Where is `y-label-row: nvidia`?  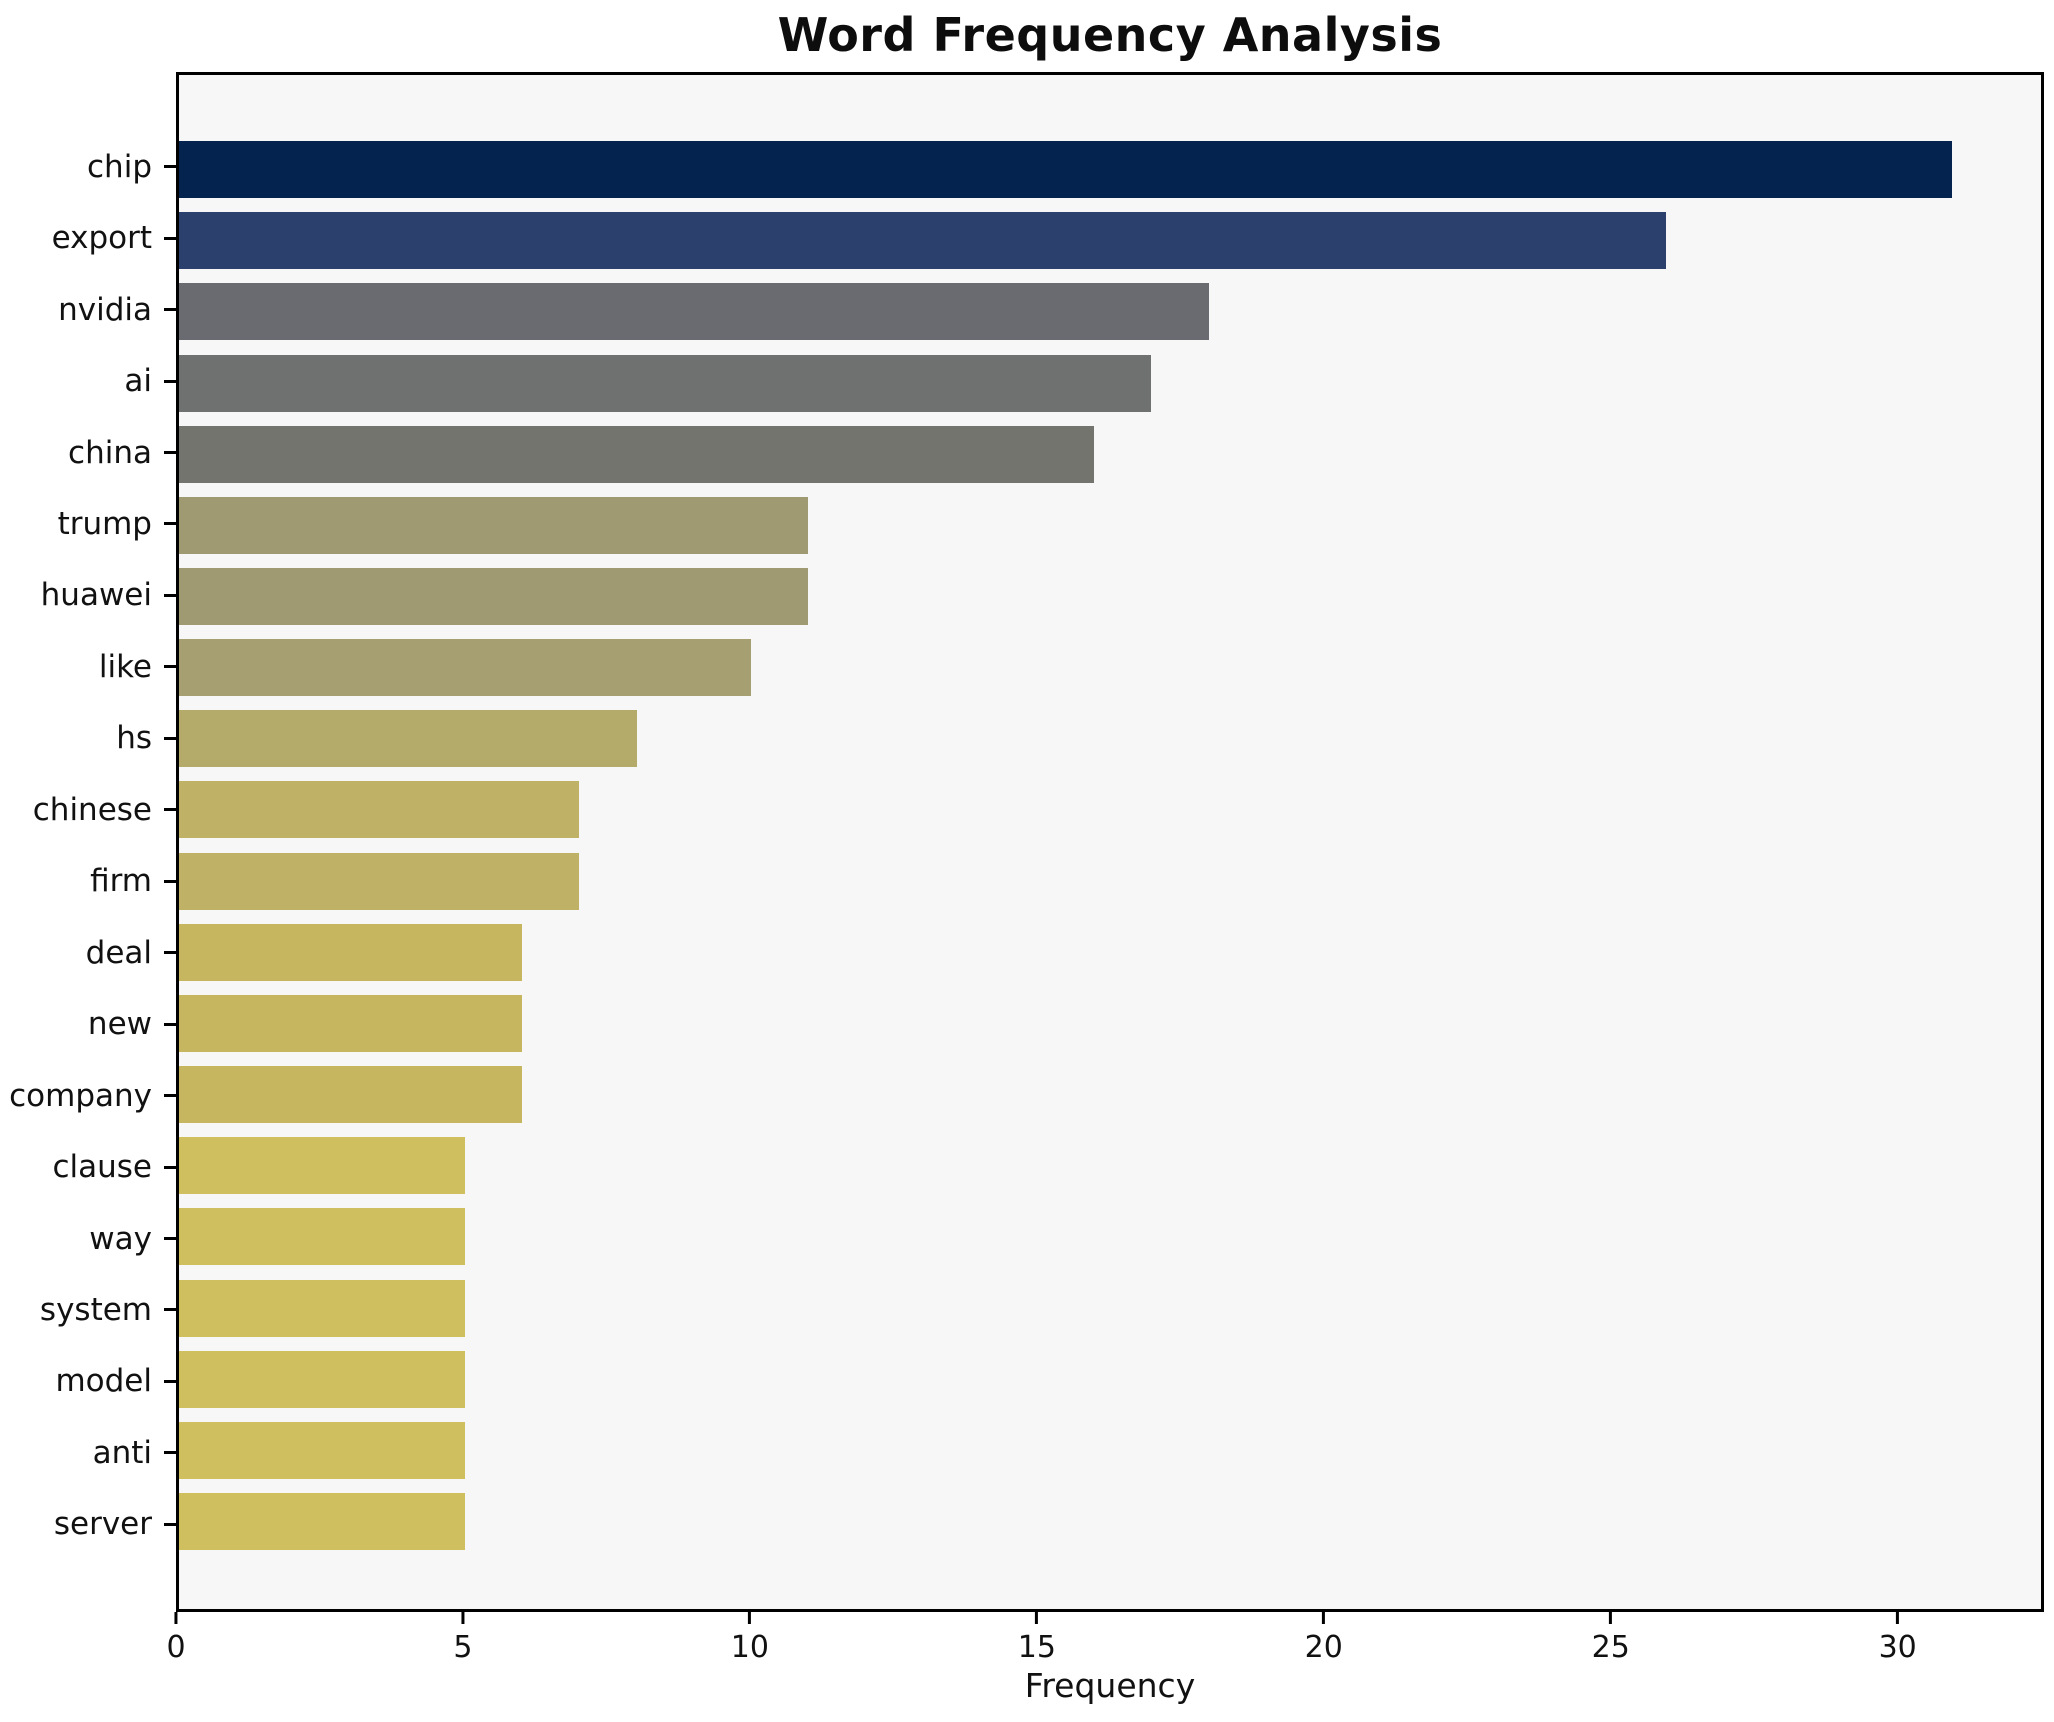
y-label-row: nvidia is located at coordinates (88, 309).